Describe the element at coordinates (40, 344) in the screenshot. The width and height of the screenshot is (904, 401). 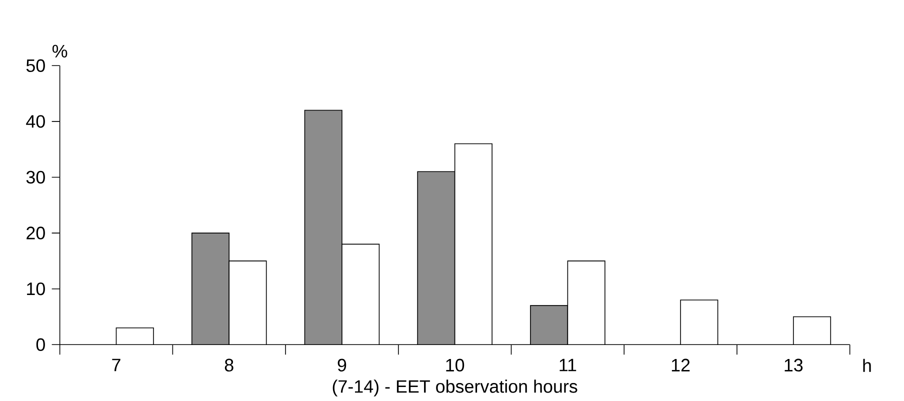
I see `y-tick-label: 0` at that location.